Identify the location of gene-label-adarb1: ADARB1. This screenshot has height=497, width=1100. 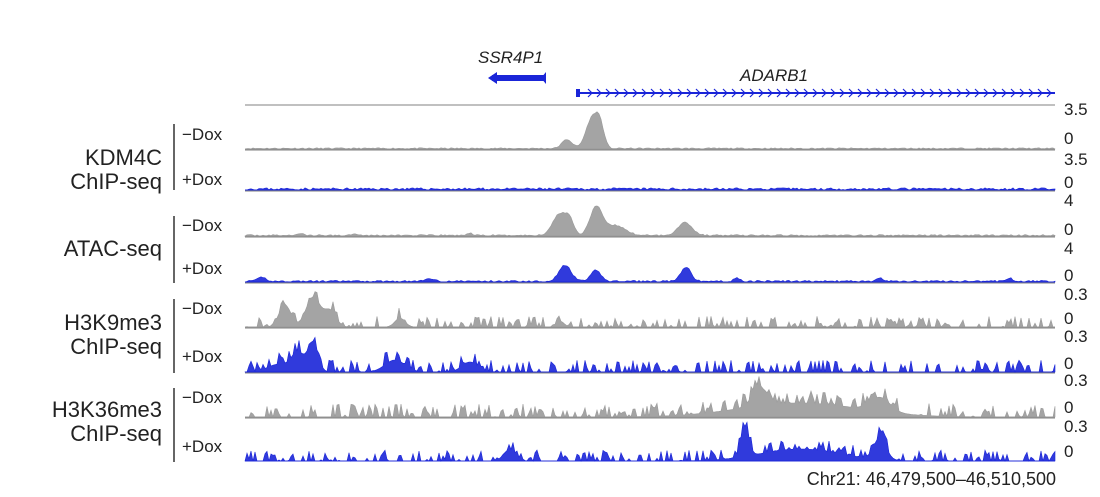
(774, 75).